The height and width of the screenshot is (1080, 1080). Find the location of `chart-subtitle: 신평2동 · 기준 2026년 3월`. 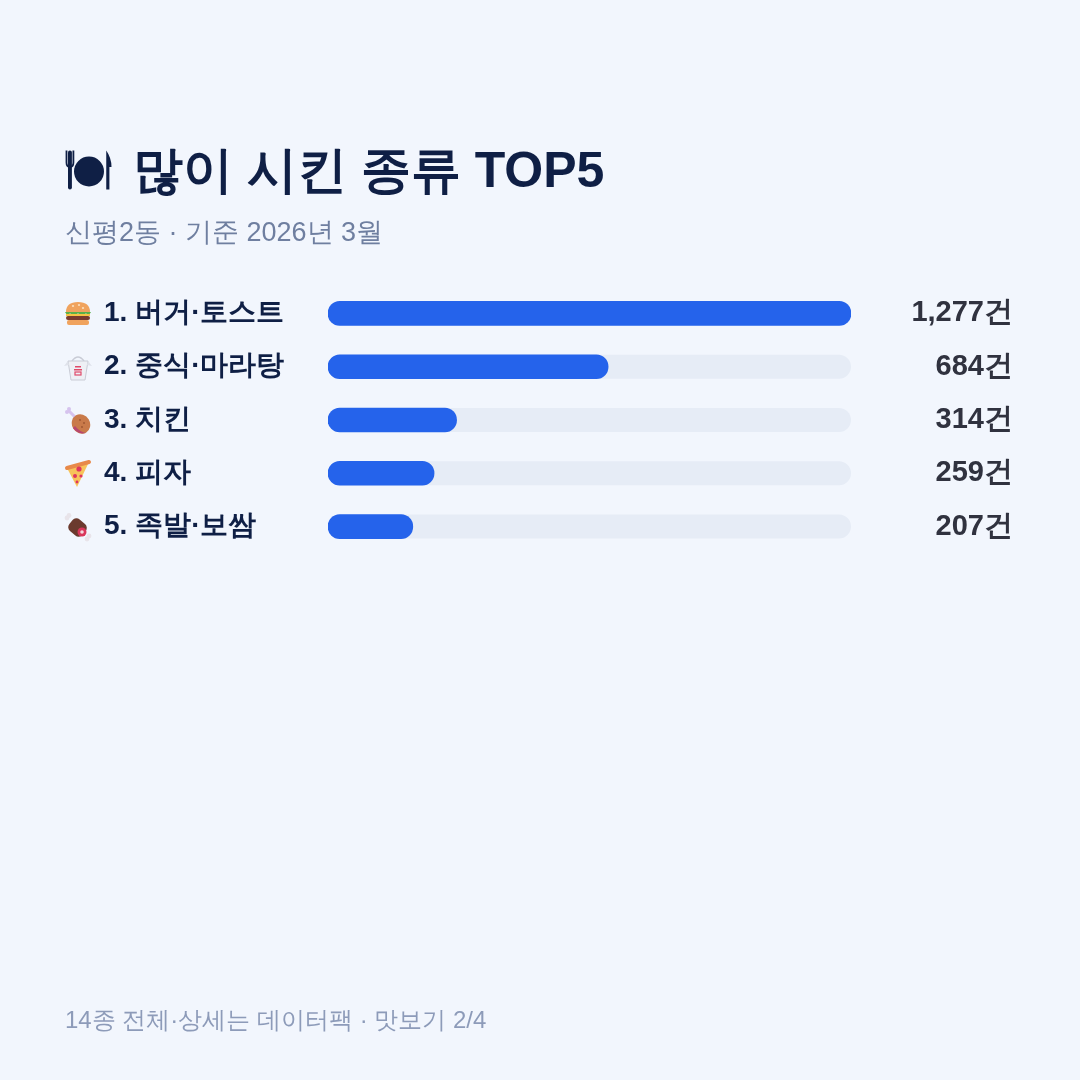

chart-subtitle: 신평2동 · 기준 2026년 3월 is located at coordinates (224, 232).